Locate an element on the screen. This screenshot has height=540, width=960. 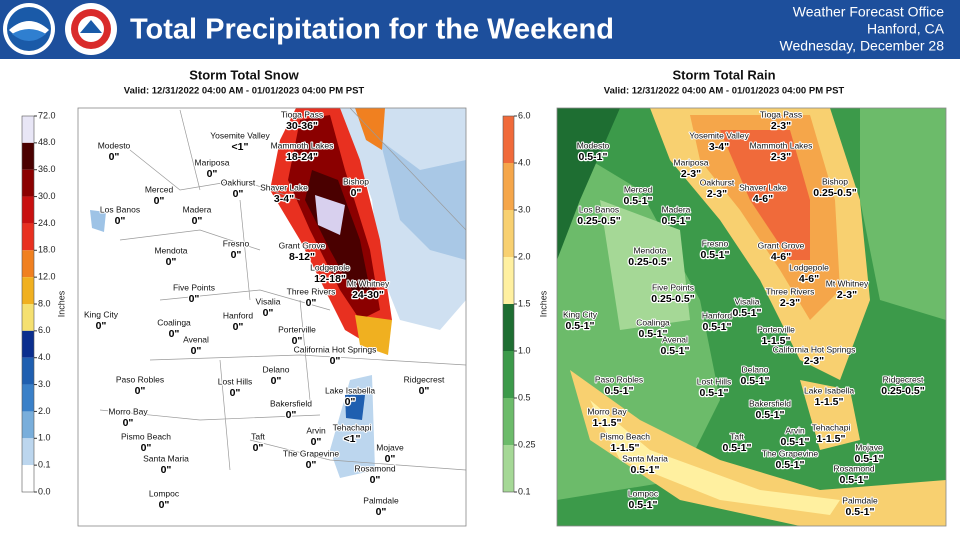
colorbar-tick-label: 36.0 is located at coordinates (47, 169).